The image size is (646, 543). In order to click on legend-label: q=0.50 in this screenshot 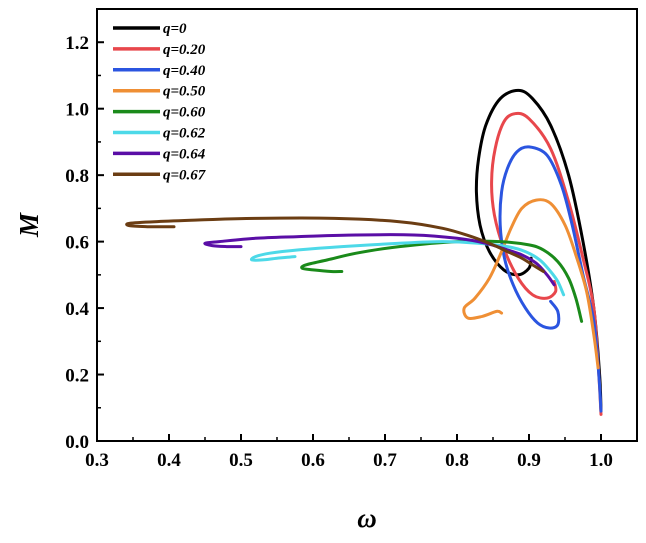, I will do `click(184, 92)`.